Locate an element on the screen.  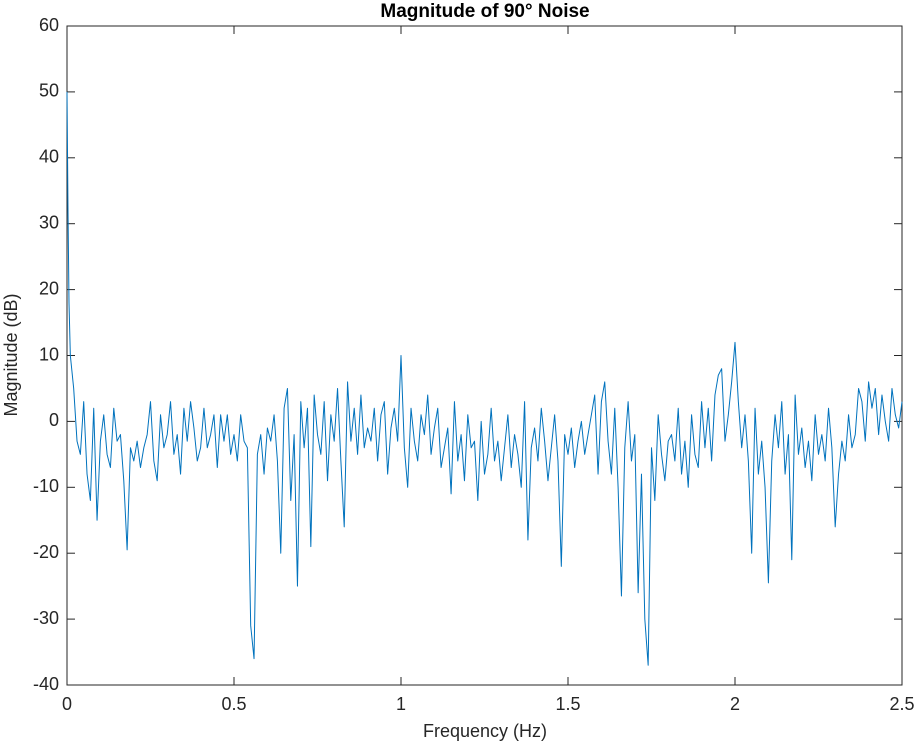
x-axis-label: Frequency (Hz) is located at coordinates (485, 731).